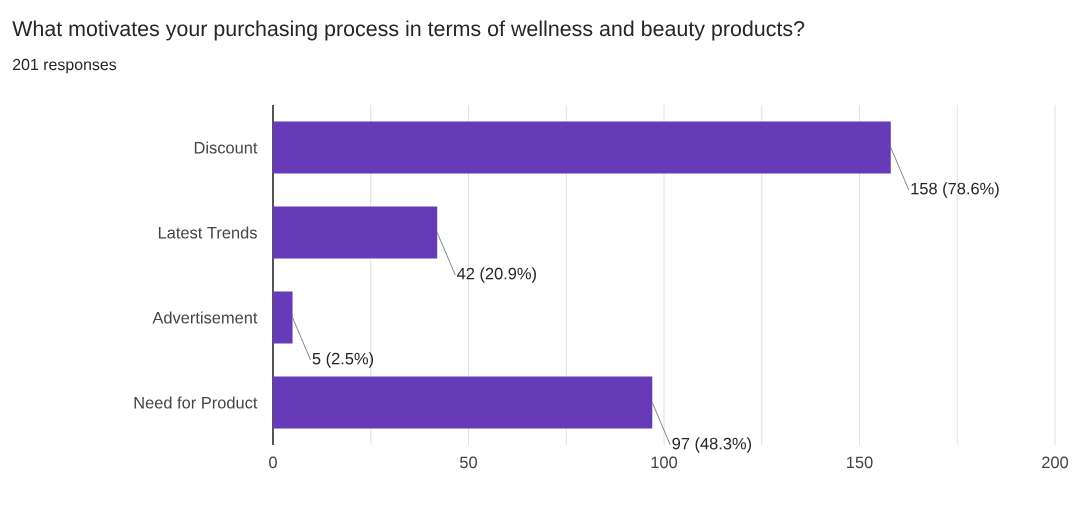 This screenshot has height=511, width=1079. Describe the element at coordinates (196, 402) in the screenshot. I see `y-tick-label: Need for Product` at that location.